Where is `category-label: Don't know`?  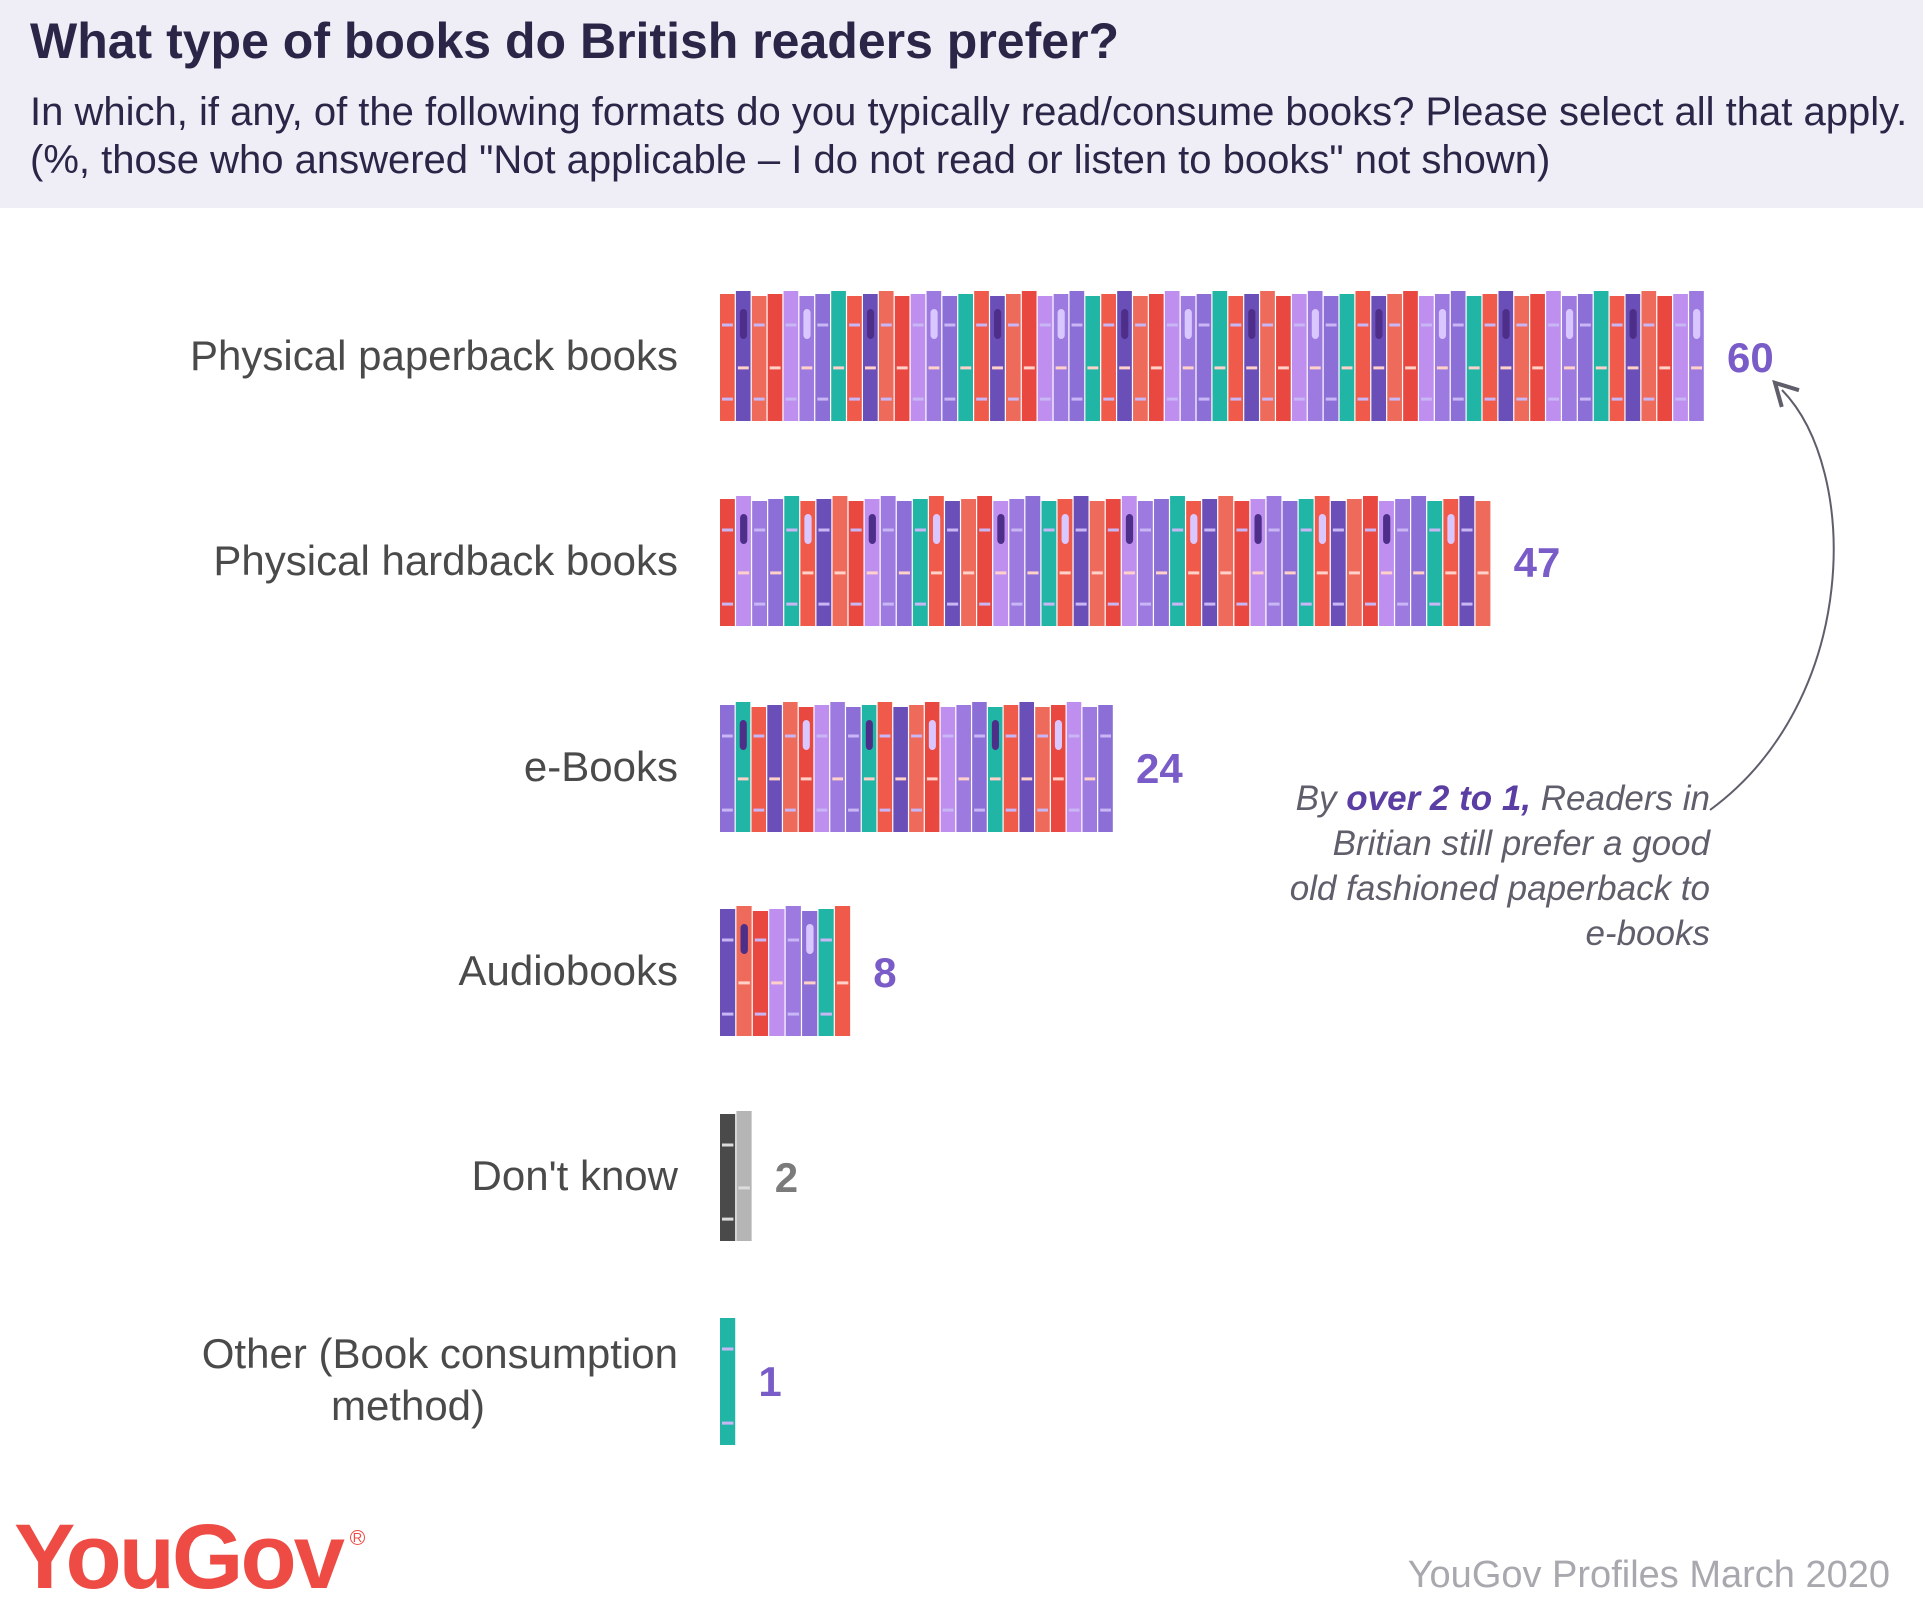
category-label: Don't know is located at coordinates (575, 1175).